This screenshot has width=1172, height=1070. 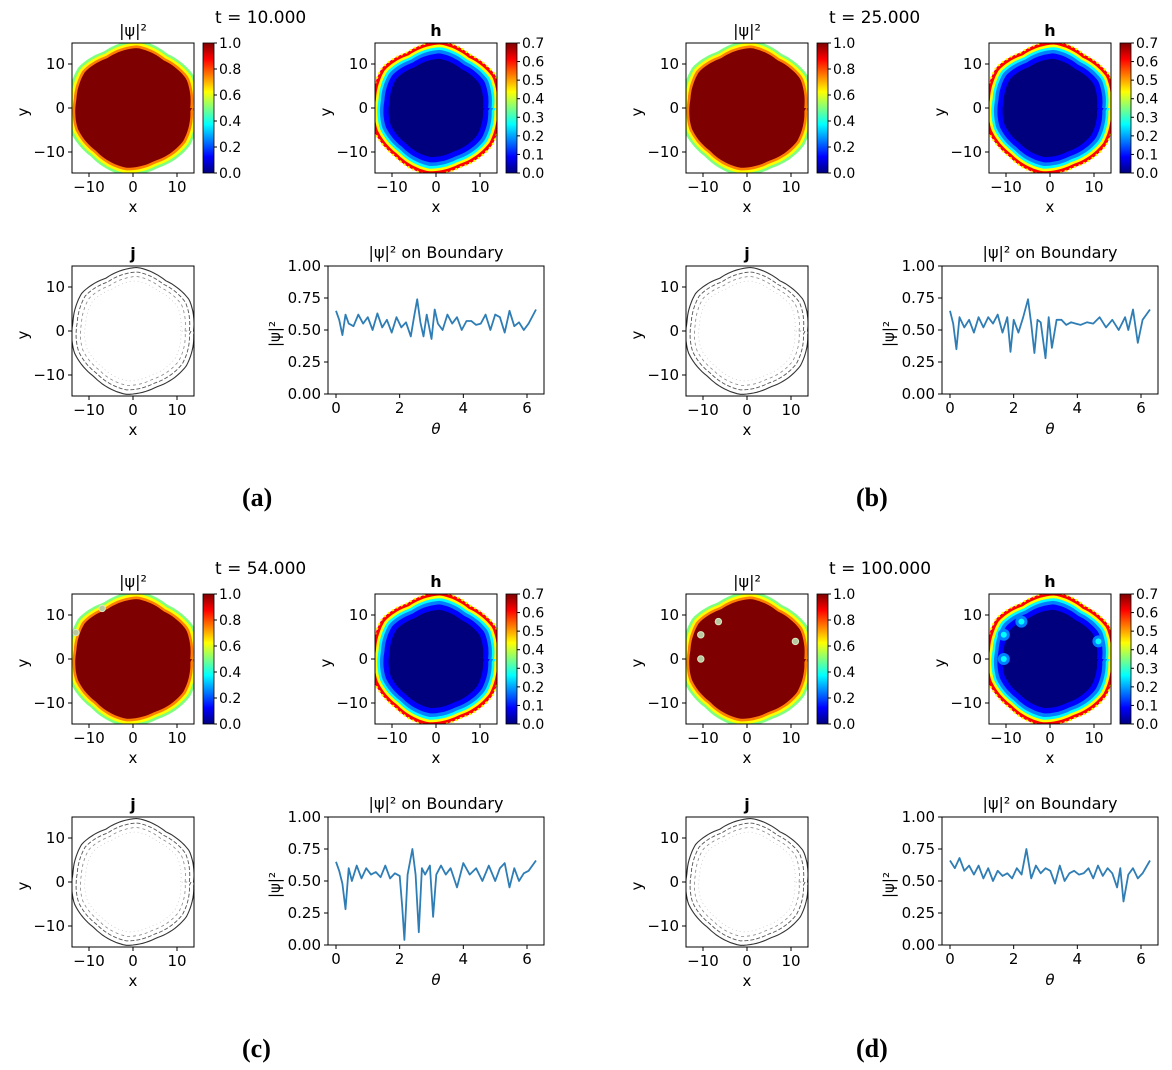 What do you see at coordinates (533, 118) in the screenshot?
I see `colorbar-tick-label: 0.3` at bounding box center [533, 118].